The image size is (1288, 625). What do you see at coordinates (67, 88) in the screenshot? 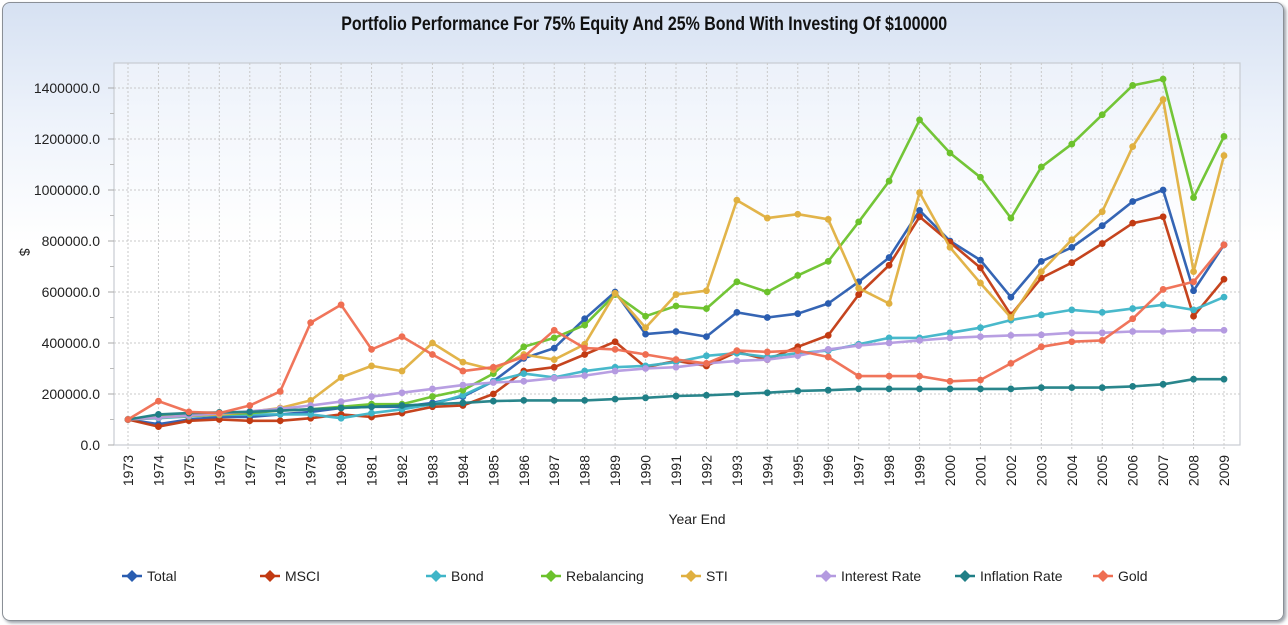
I see `y-tick-label: 1400000.0` at bounding box center [67, 88].